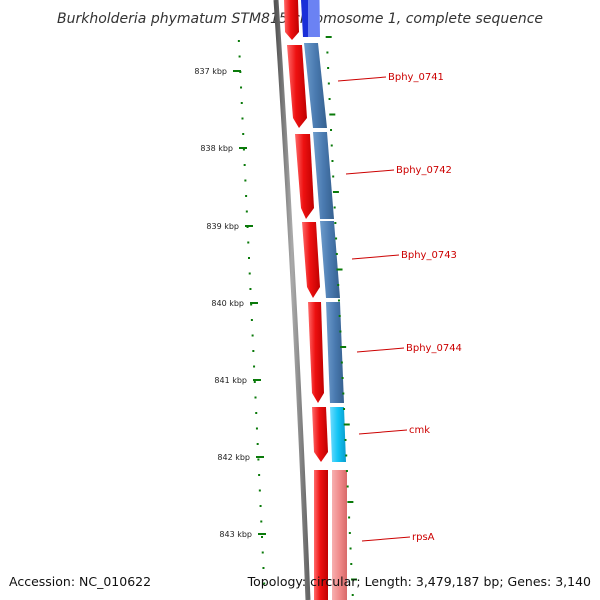 This screenshot has width=600, height=600. What do you see at coordinates (423, 537) in the screenshot?
I see `gene-label: rpsA` at bounding box center [423, 537].